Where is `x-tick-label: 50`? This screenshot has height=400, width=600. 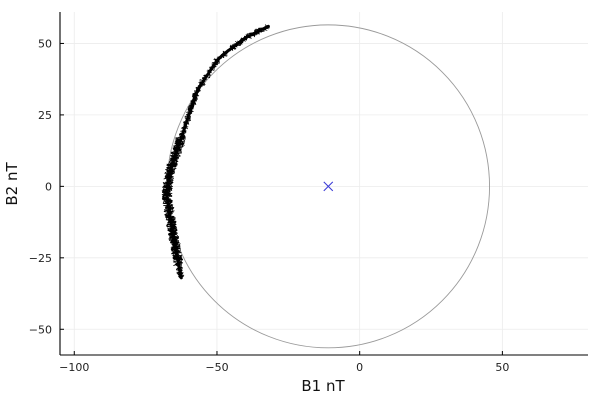 x-tick-label: 50 is located at coordinates (502, 367).